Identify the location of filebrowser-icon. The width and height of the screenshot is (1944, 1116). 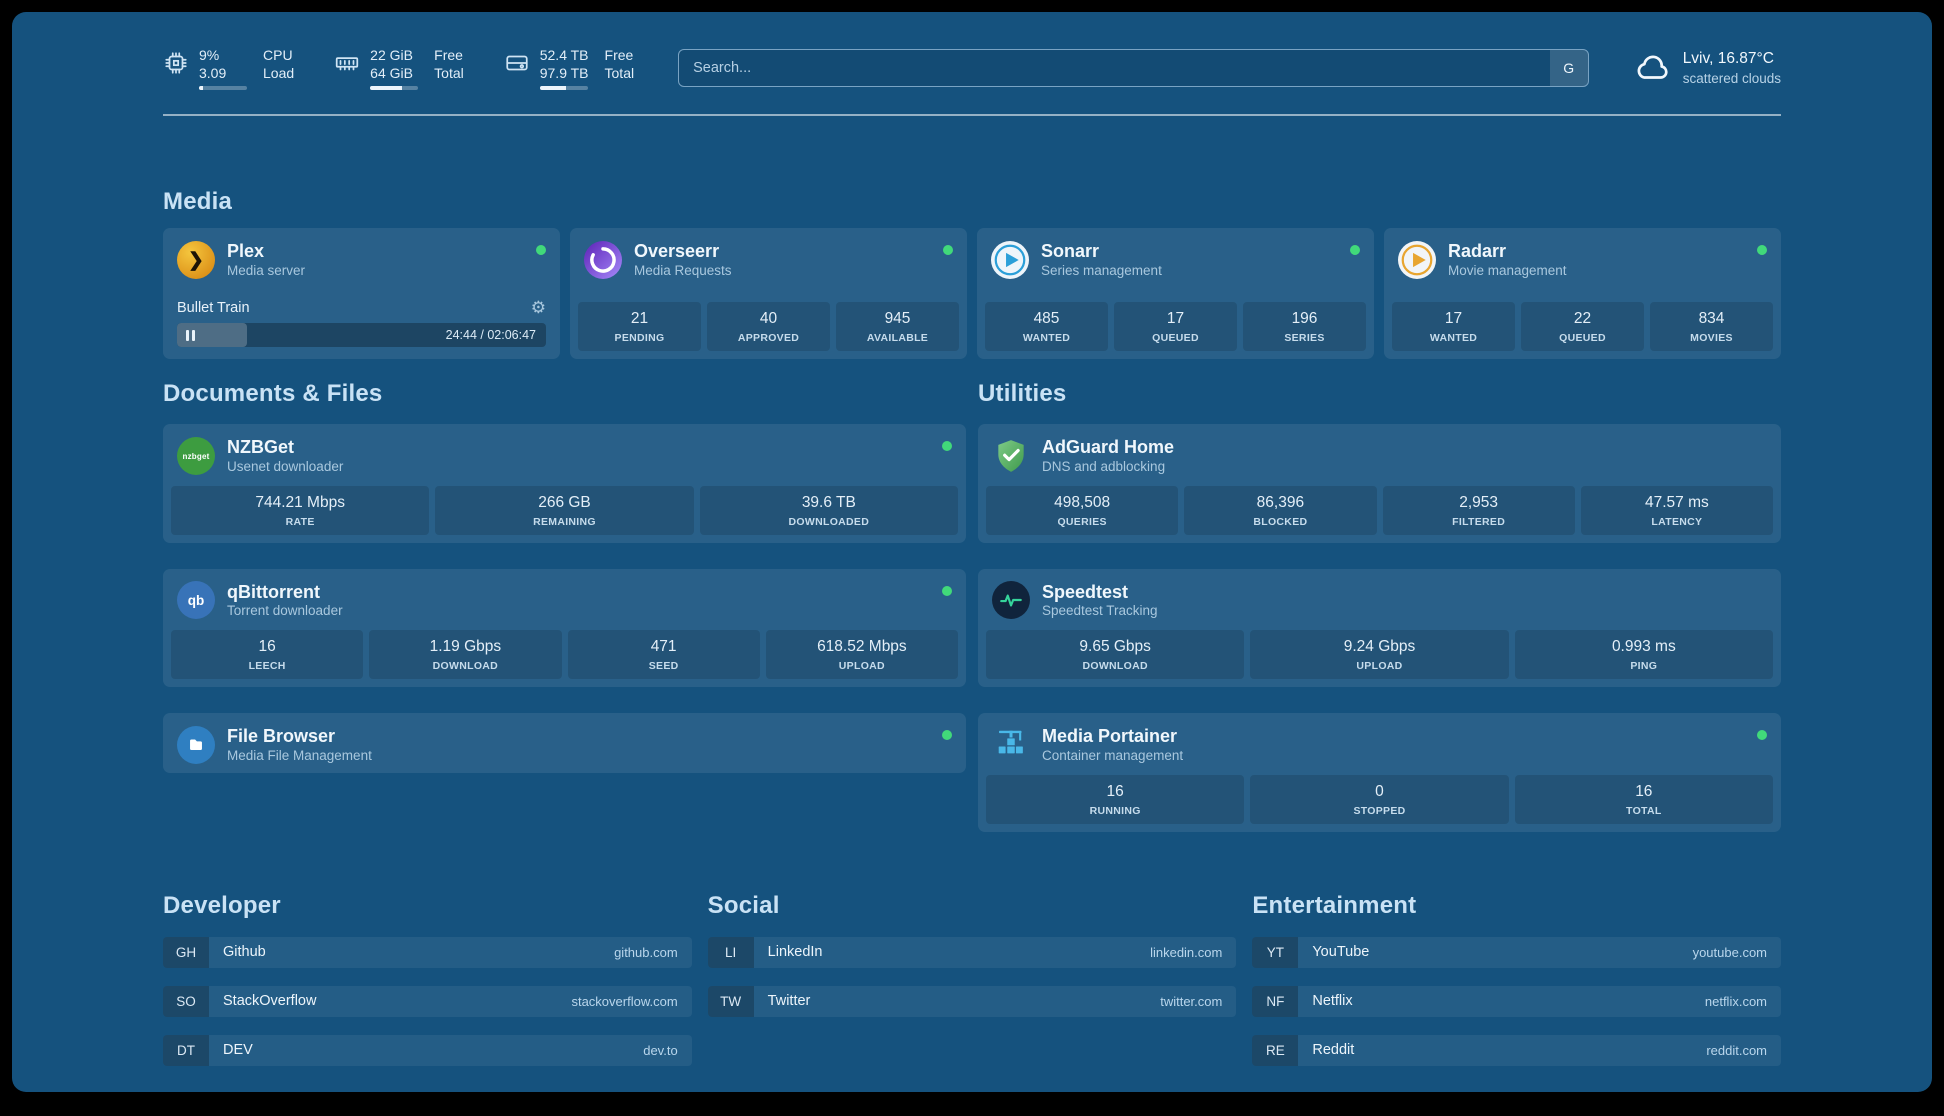
(196, 744).